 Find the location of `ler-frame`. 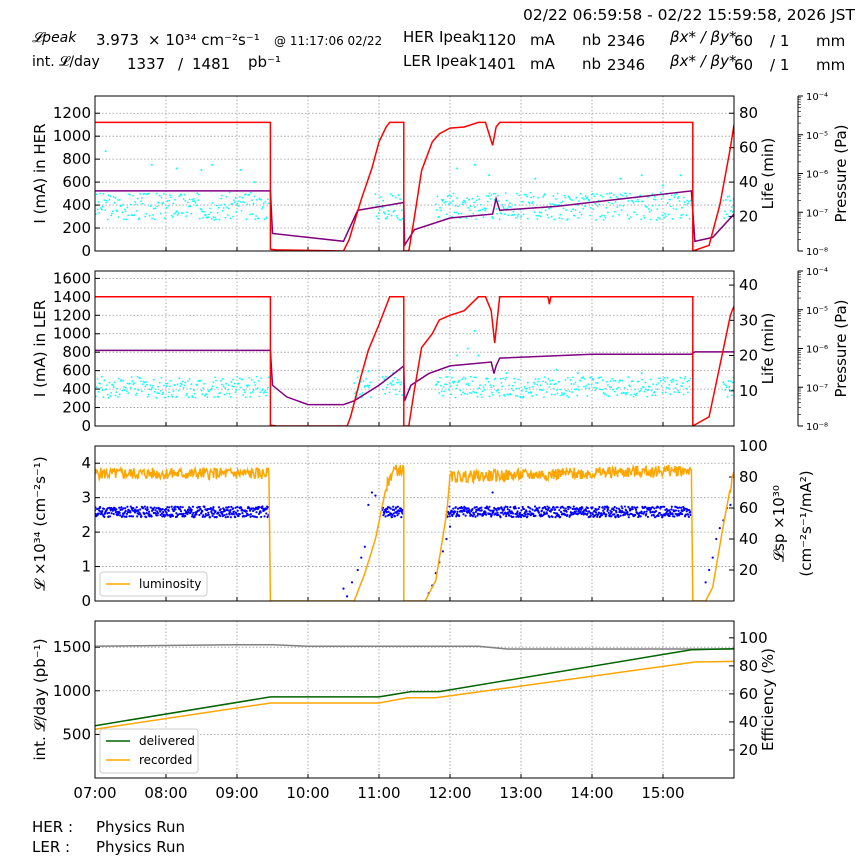

ler-frame is located at coordinates (414, 348).